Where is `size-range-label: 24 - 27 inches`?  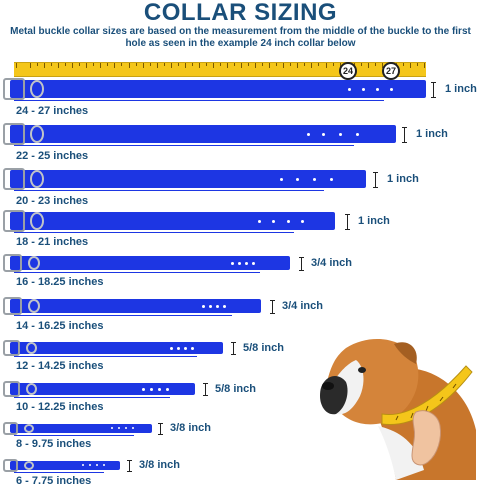
size-range-label: 24 - 27 inches is located at coordinates (52, 111).